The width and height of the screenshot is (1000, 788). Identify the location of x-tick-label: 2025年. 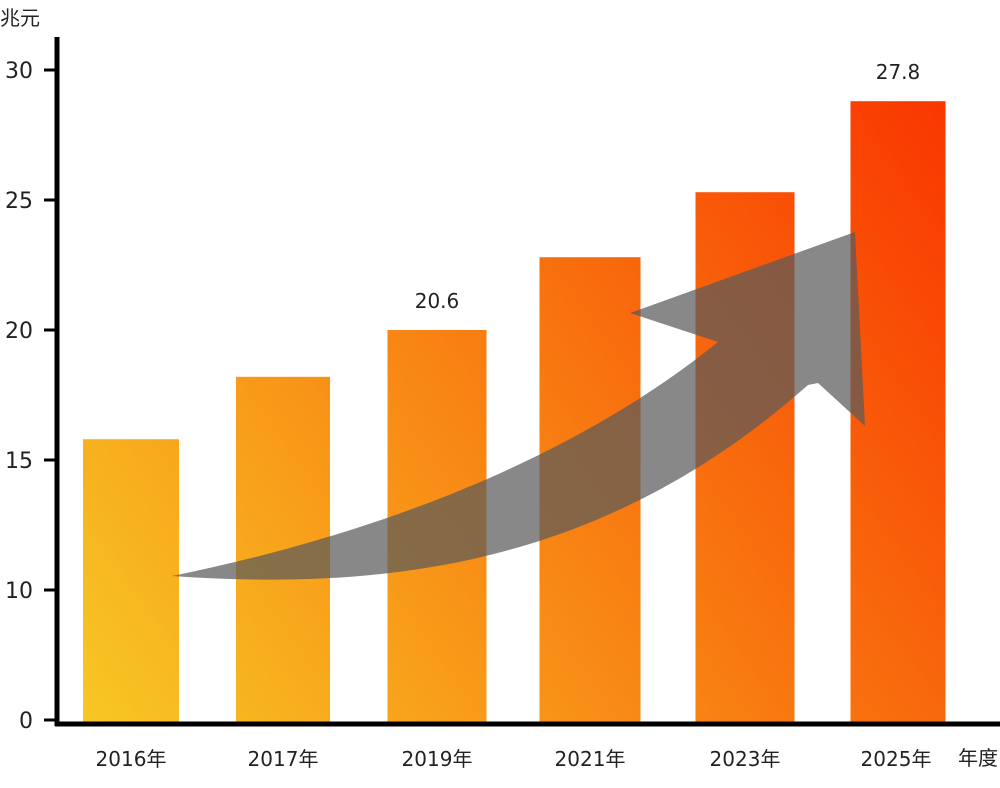
(896, 759).